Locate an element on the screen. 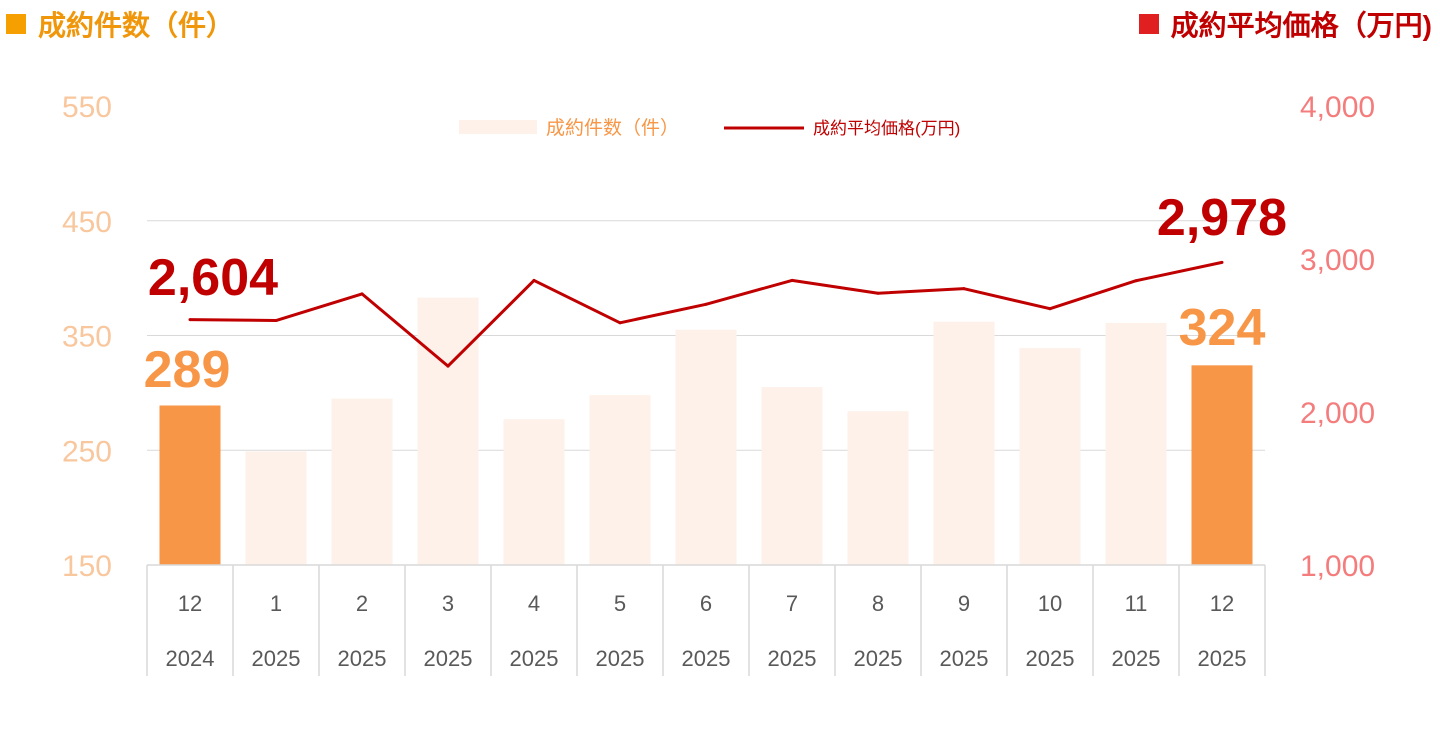  x-tick-label-month: 2 is located at coordinates (362, 603).